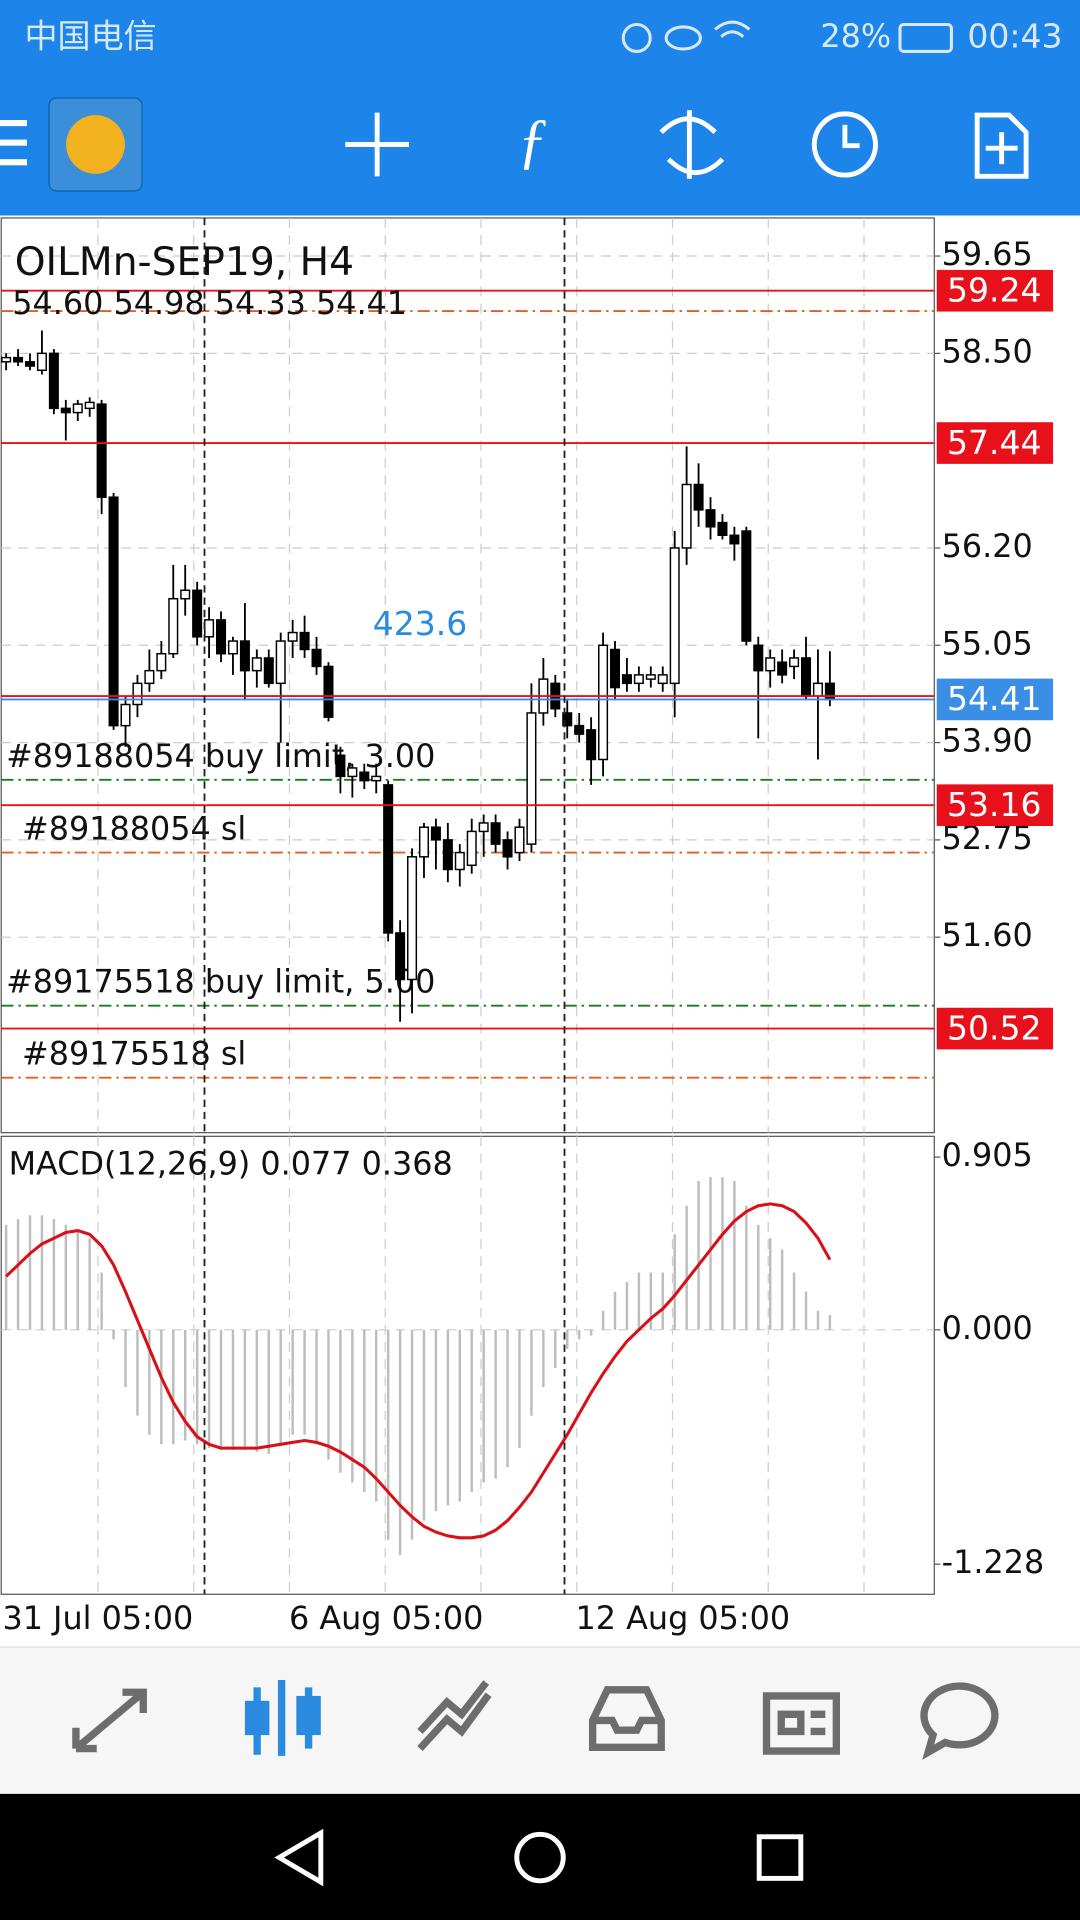  Describe the element at coordinates (626, 1719) in the screenshot. I see `history-tab` at that location.